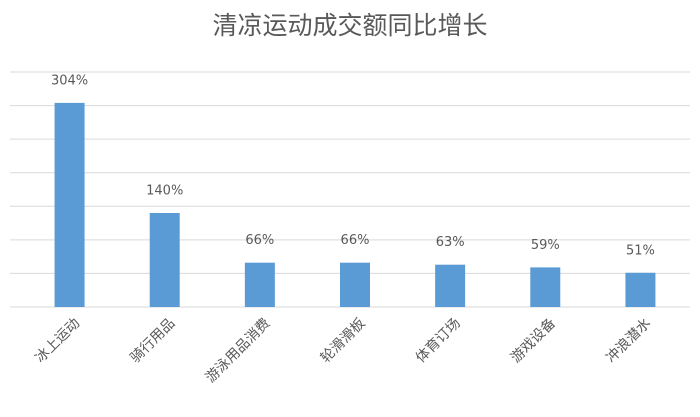 The image size is (700, 417). What do you see at coordinates (450, 242) in the screenshot?
I see `value-label: 63%` at bounding box center [450, 242].